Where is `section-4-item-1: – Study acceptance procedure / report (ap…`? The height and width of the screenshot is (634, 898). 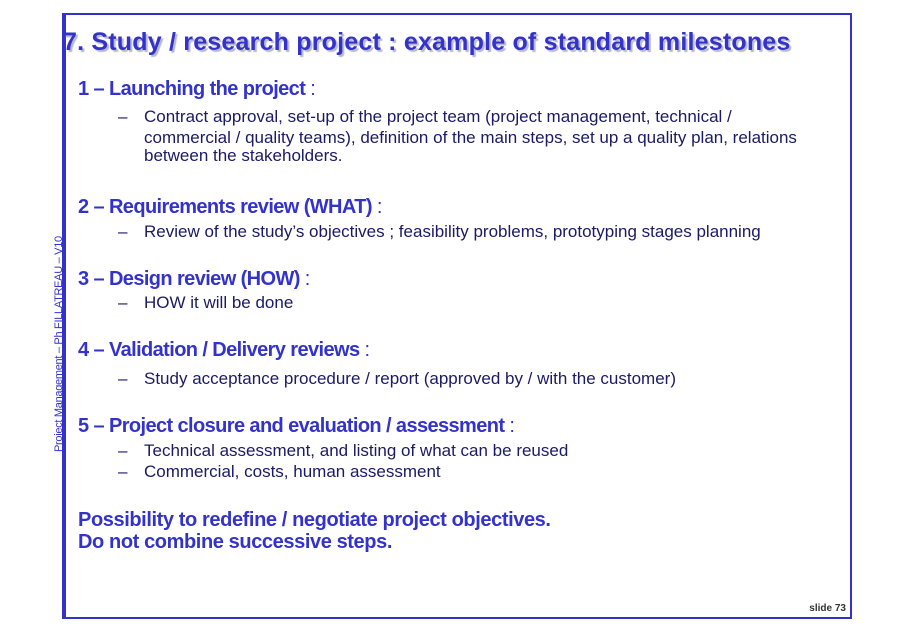 section-4-item-1: – Study acceptance procedure / report (ap… is located at coordinates (397, 378).